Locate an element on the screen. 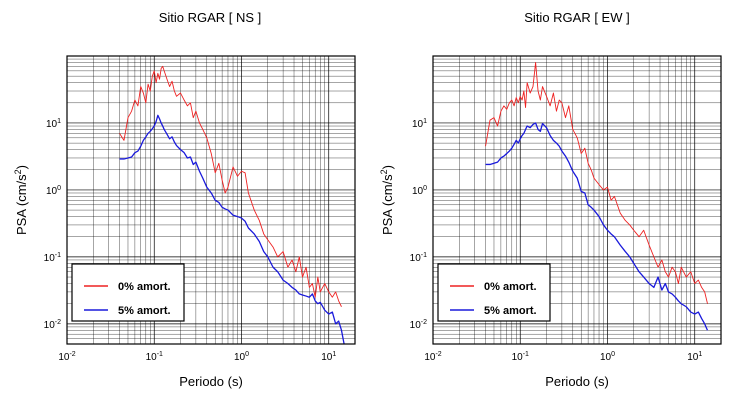 This screenshot has width=730, height=400. chart-title: Sitio RGAR [ EW ] is located at coordinates (576, 17).